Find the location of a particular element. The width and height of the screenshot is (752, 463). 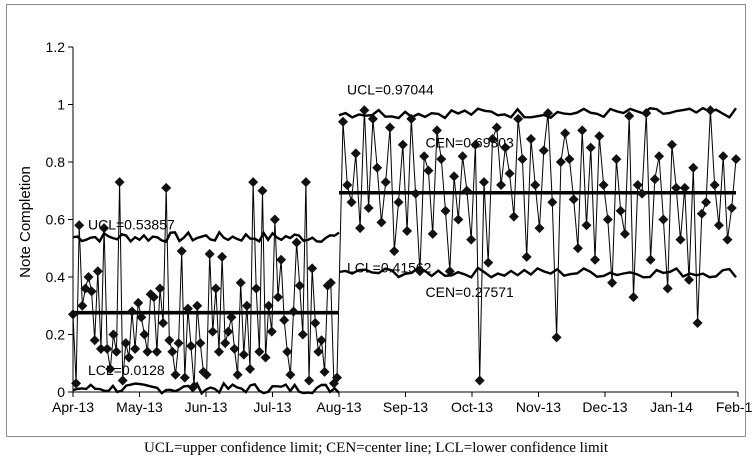

annotation-label: LCL=0.41562 is located at coordinates (389, 268).